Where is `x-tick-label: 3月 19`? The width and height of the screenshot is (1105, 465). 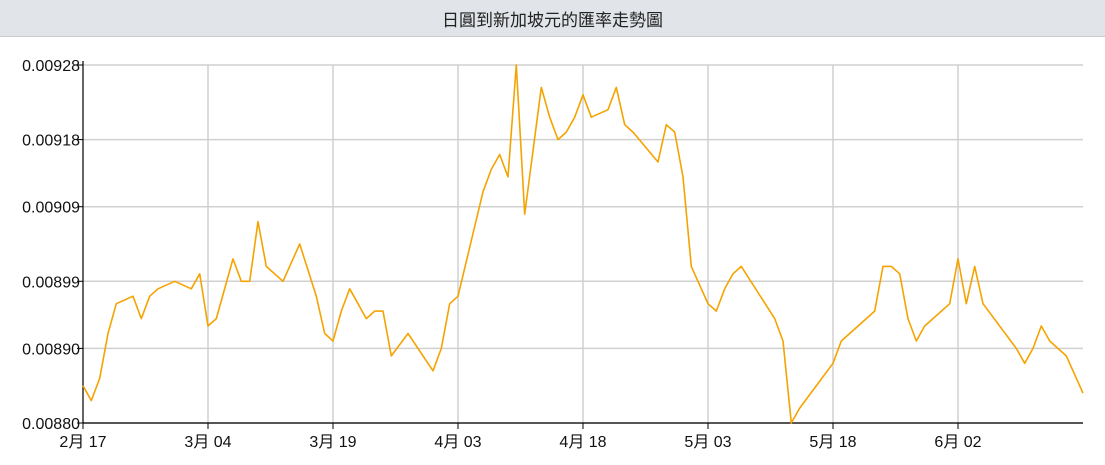
x-tick-label: 3月 19 is located at coordinates (332, 442).